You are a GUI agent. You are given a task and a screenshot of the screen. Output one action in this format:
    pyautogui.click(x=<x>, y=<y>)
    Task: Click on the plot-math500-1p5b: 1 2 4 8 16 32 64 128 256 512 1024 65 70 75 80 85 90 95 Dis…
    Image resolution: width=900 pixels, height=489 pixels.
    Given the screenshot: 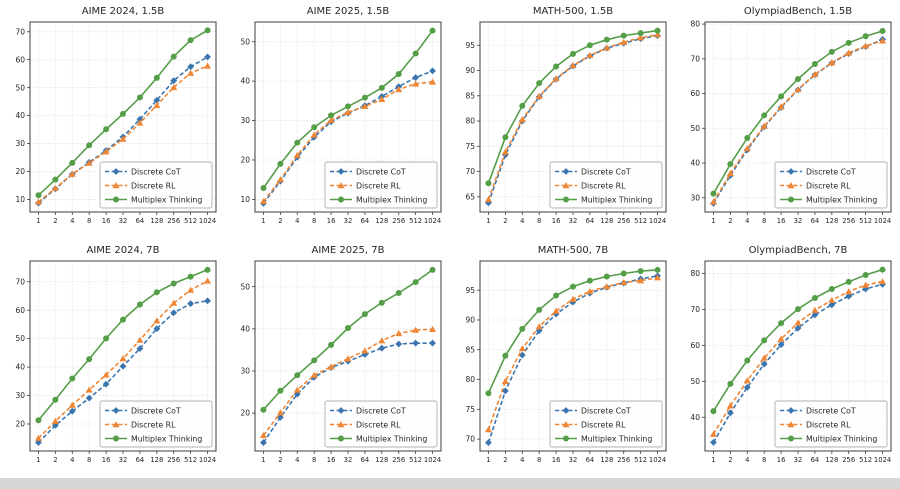 What is the action you would take?
    pyautogui.click(x=566, y=115)
    